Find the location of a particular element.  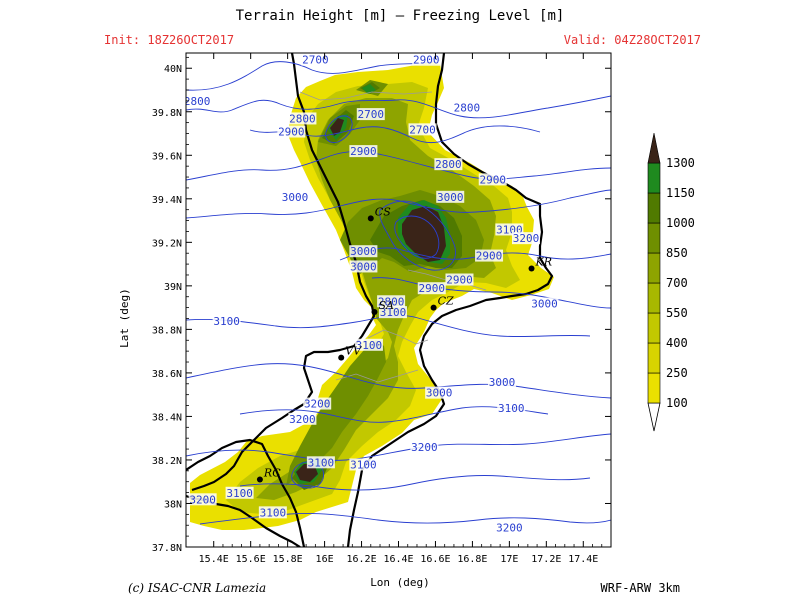

city-label: RC is located at coordinates (272, 473).